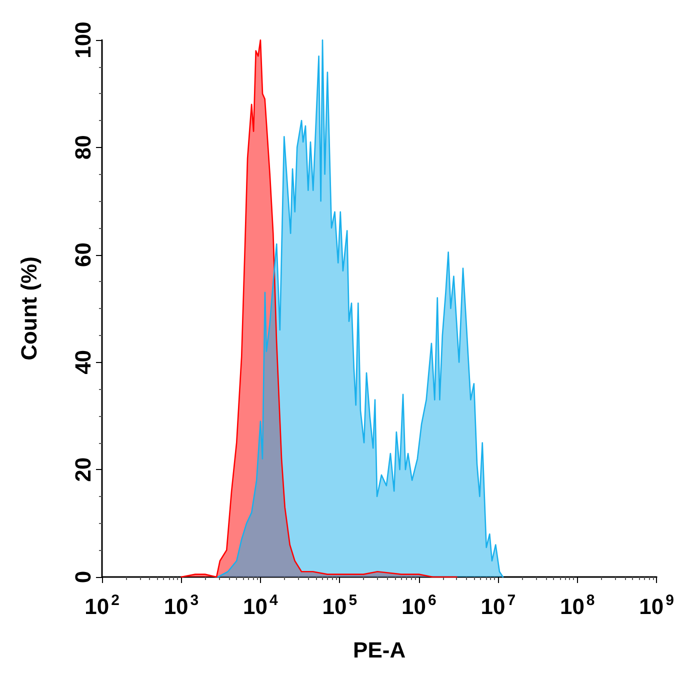 This screenshot has height=681, width=677. Describe the element at coordinates (83, 577) in the screenshot. I see `y-tick-label: 0` at that location.